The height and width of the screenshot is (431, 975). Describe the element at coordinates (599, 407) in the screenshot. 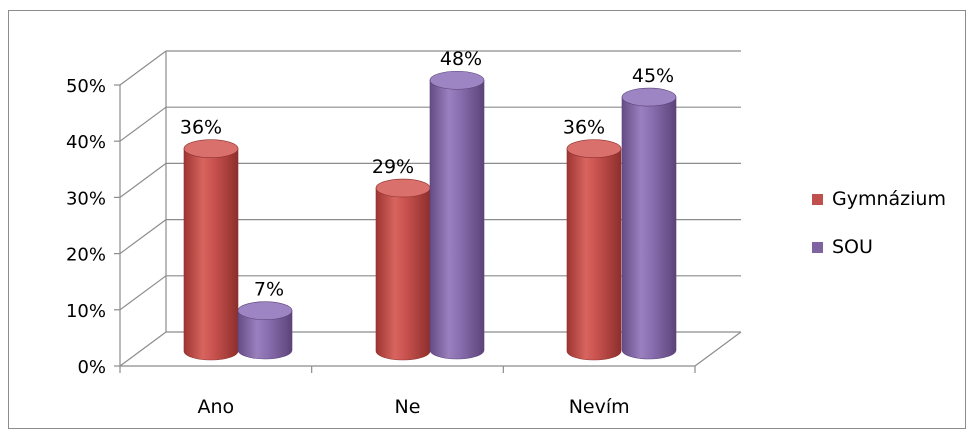

I see `x-tick-label: Nevím` at that location.